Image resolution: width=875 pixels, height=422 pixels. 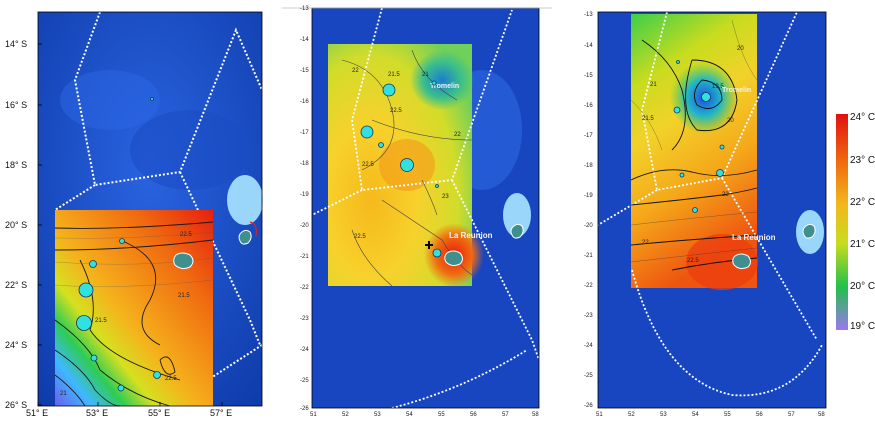 What do you see at coordinates (862, 202) in the screenshot?
I see `legend-label-22: 22° C` at bounding box center [862, 202].